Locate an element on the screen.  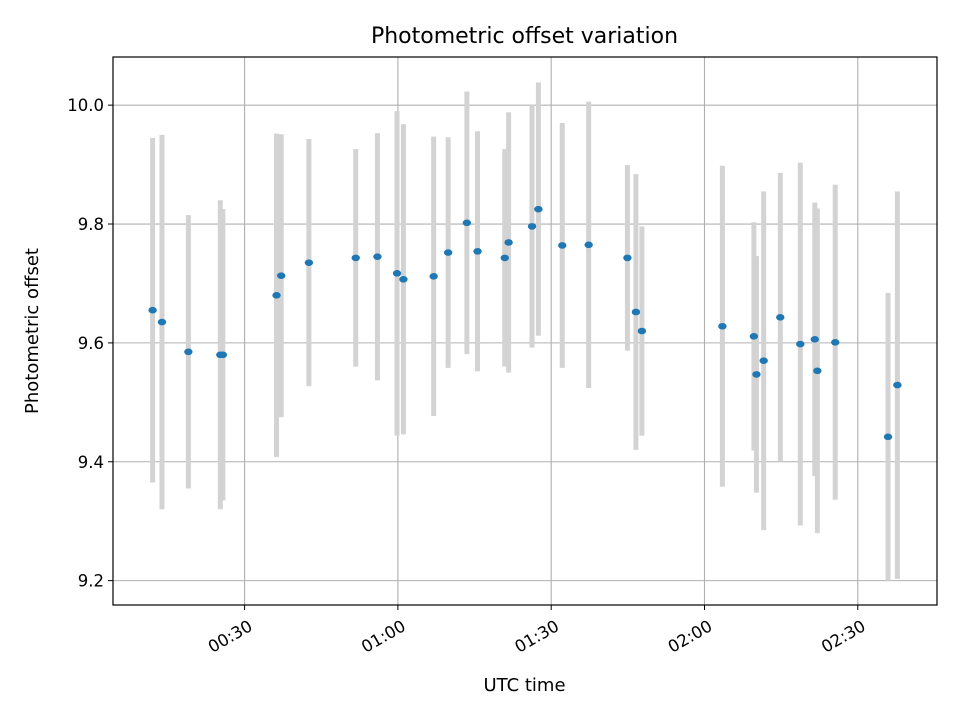
x-axis-label: UTC time is located at coordinates (524, 685).